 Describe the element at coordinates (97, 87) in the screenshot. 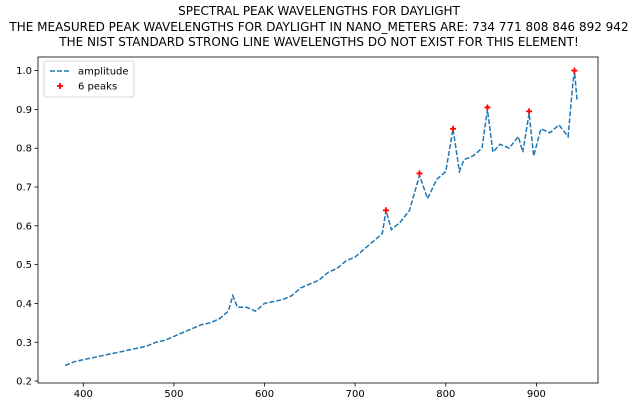

I see `legend-peaks-label: 6 peaks` at that location.